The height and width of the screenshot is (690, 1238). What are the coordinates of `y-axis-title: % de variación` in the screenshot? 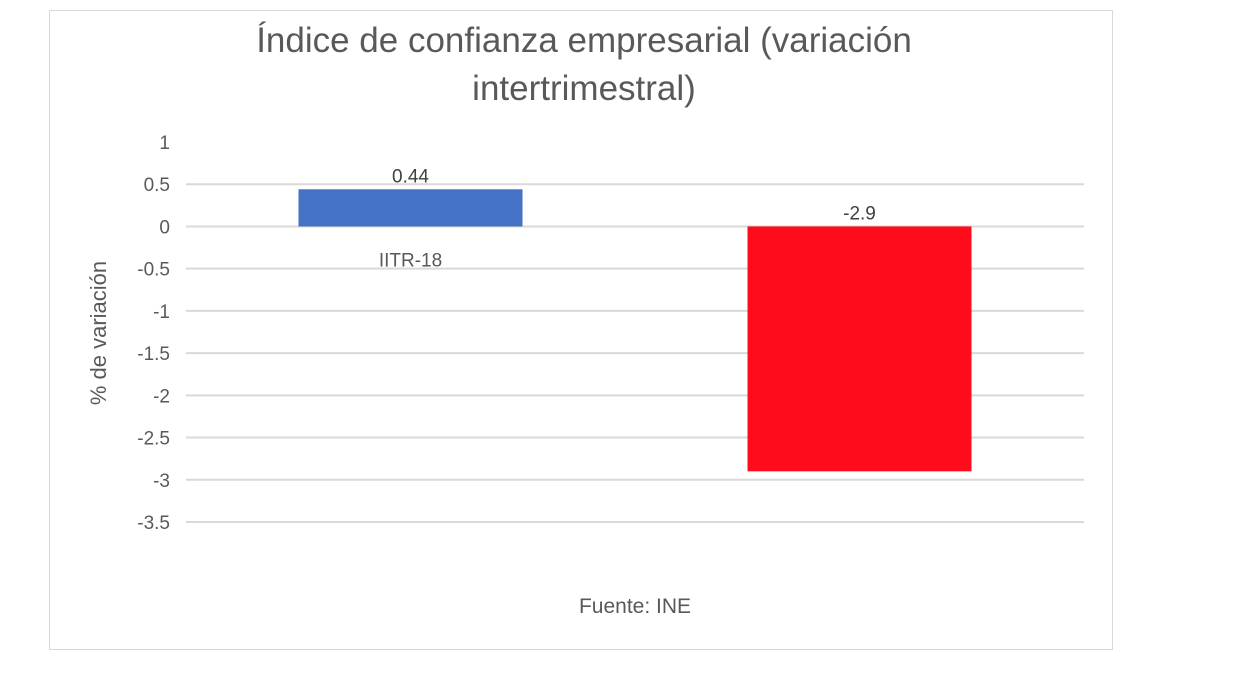 It's located at (98, 333).